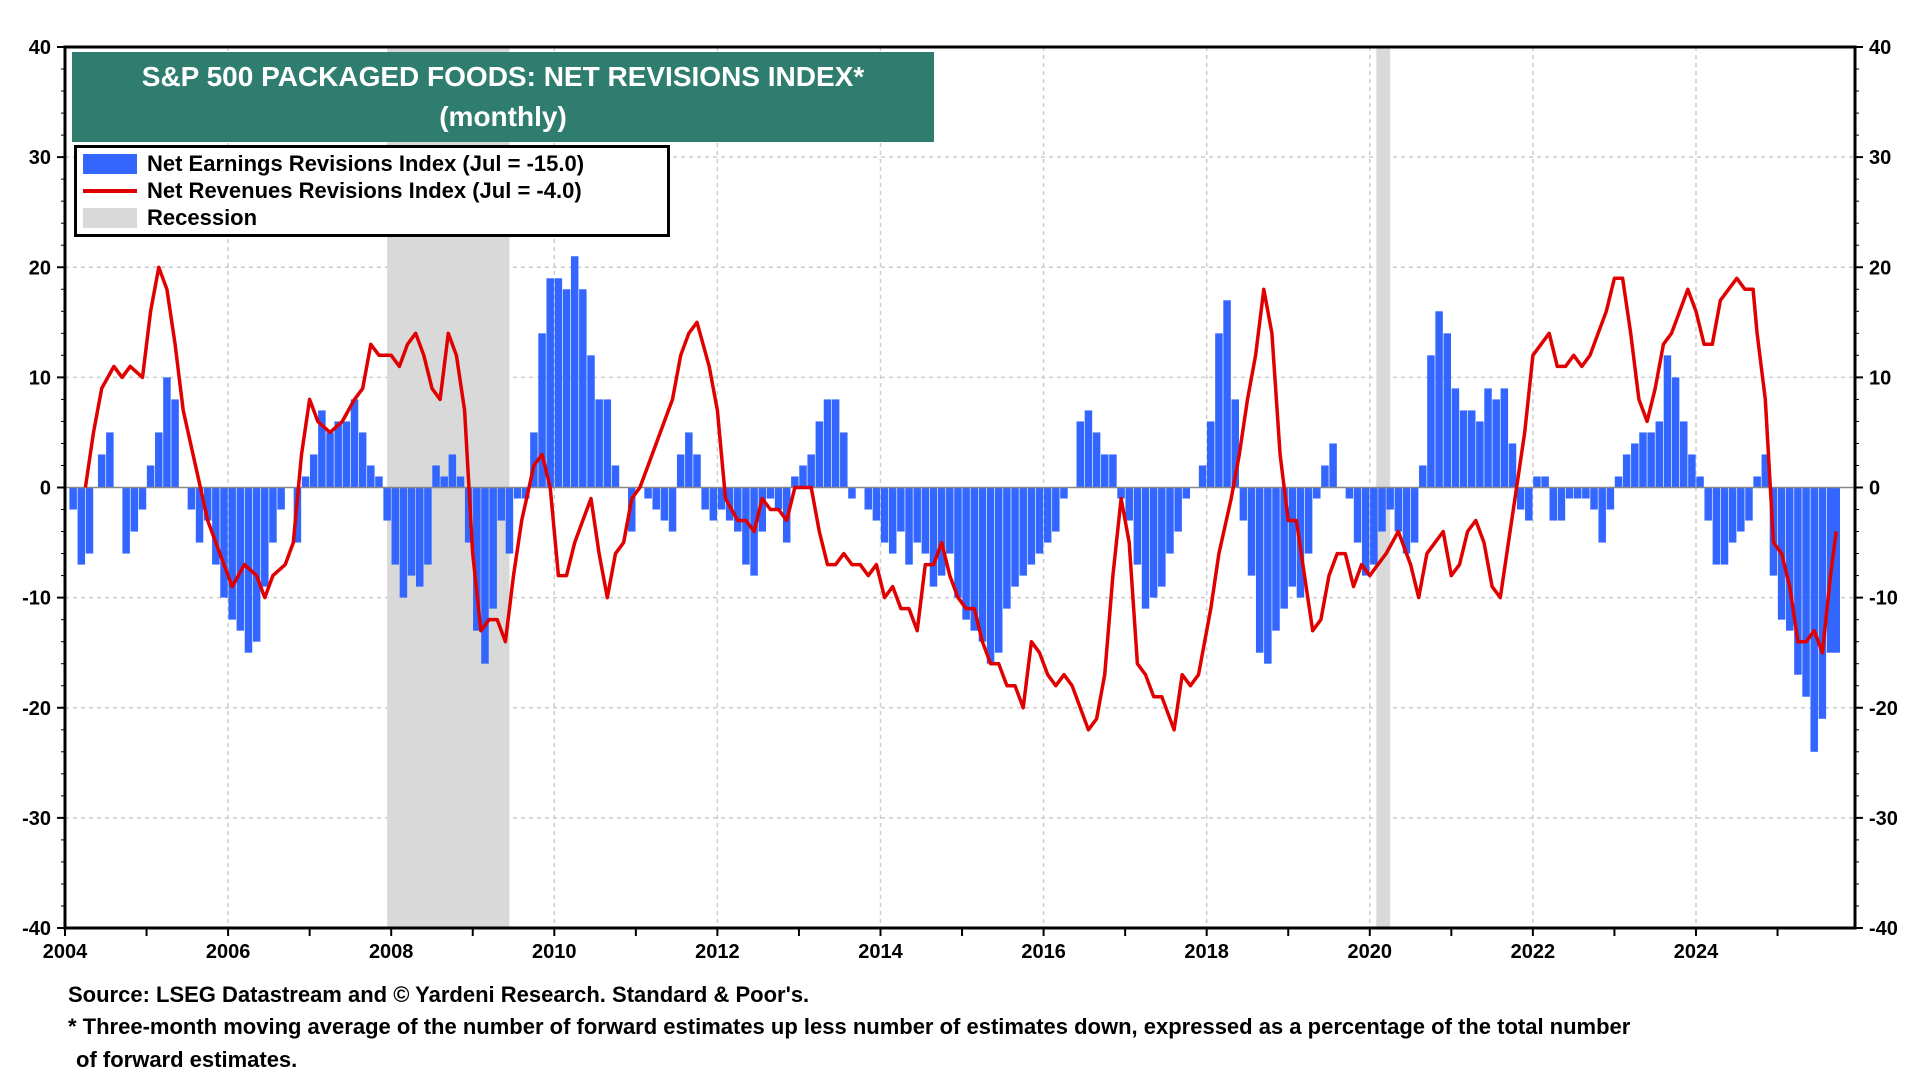  What do you see at coordinates (40, 268) in the screenshot?
I see `y-tick-label-left: 20` at bounding box center [40, 268].